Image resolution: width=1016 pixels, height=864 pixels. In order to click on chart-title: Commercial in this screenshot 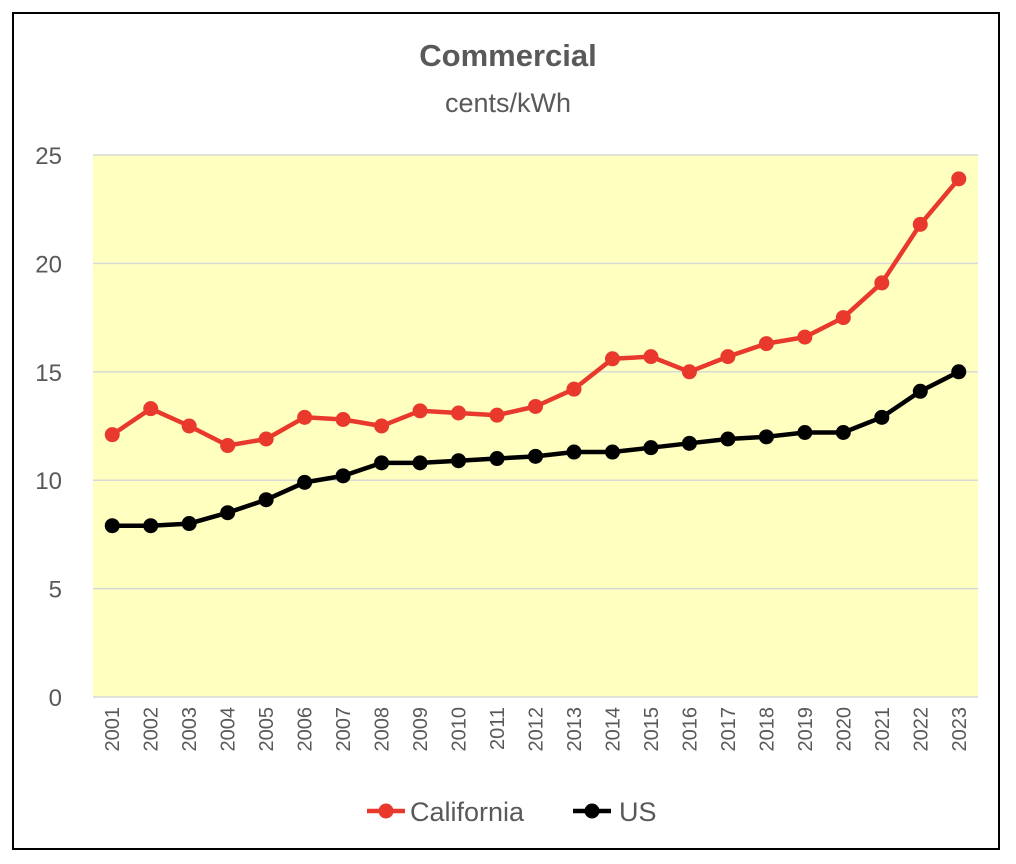, I will do `click(507, 55)`.